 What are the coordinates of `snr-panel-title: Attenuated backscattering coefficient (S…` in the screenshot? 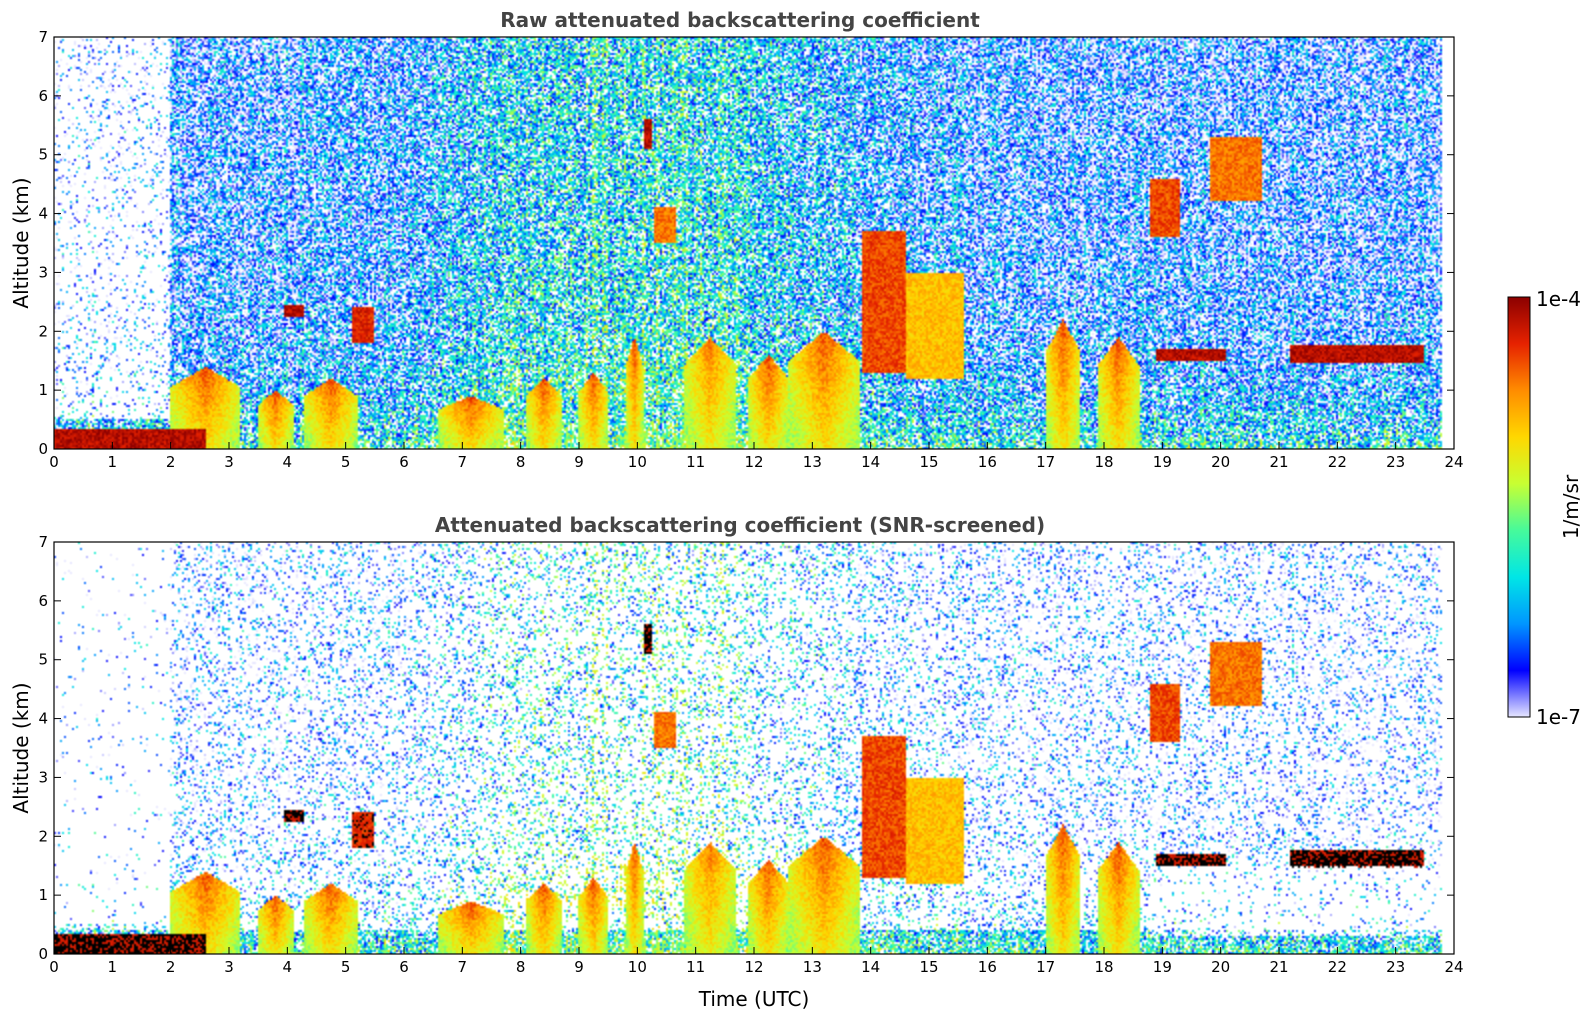 It's located at (740, 525).